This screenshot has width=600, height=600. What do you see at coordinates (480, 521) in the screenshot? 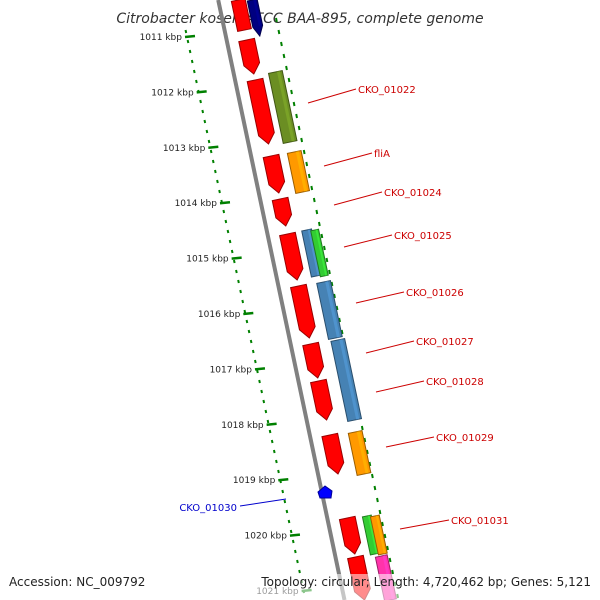
I see `gene-label-CKO_01031: CKO_01031` at bounding box center [480, 521].